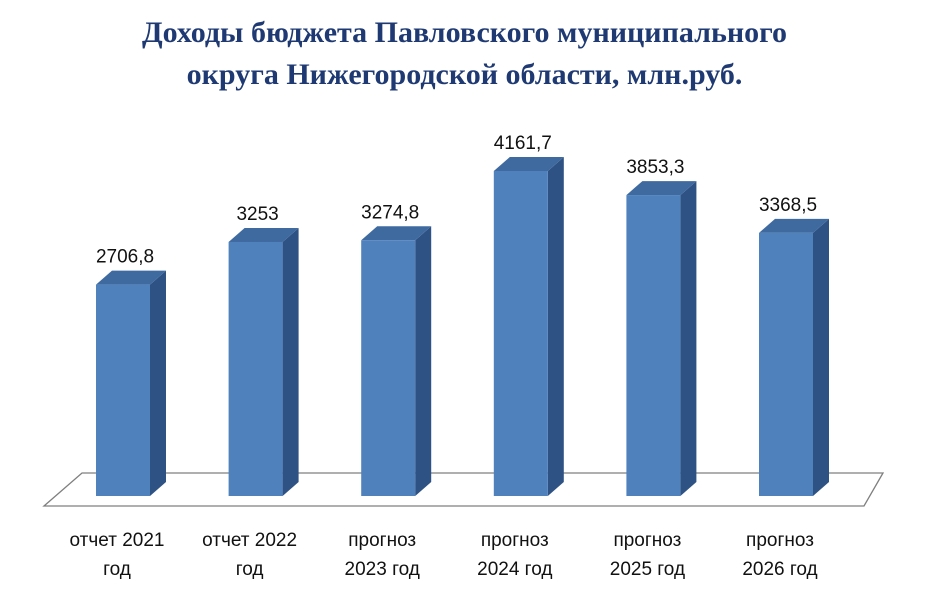 This screenshot has height=594, width=929. I want to click on category-label-6-line-2: 2026 год, so click(779, 569).